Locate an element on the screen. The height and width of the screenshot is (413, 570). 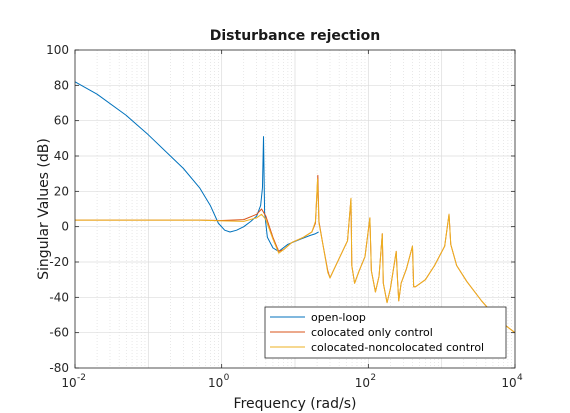
legend-label: open-loop is located at coordinates (338, 317).